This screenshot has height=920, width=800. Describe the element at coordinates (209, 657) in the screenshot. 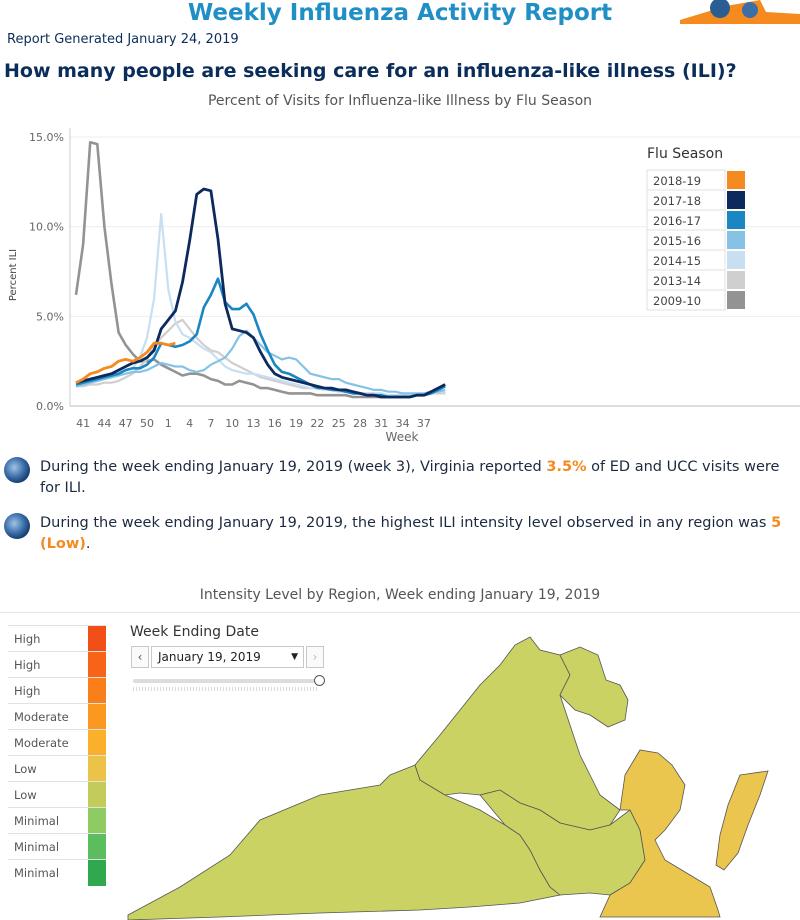

I see `selected-date: January 19, 2019` at that location.